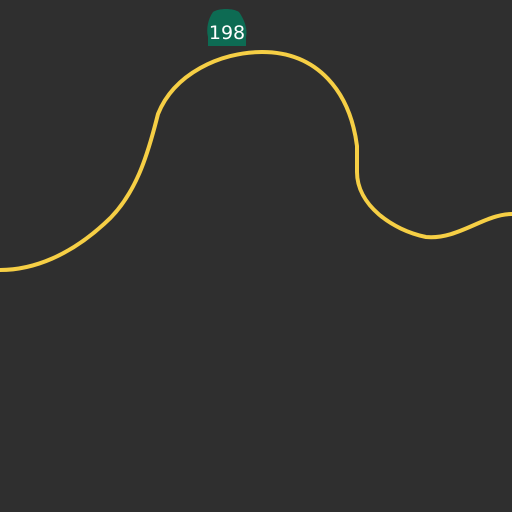 The image size is (512, 512). What do you see at coordinates (227, 33) in the screenshot?
I see `route-number: 198` at bounding box center [227, 33].